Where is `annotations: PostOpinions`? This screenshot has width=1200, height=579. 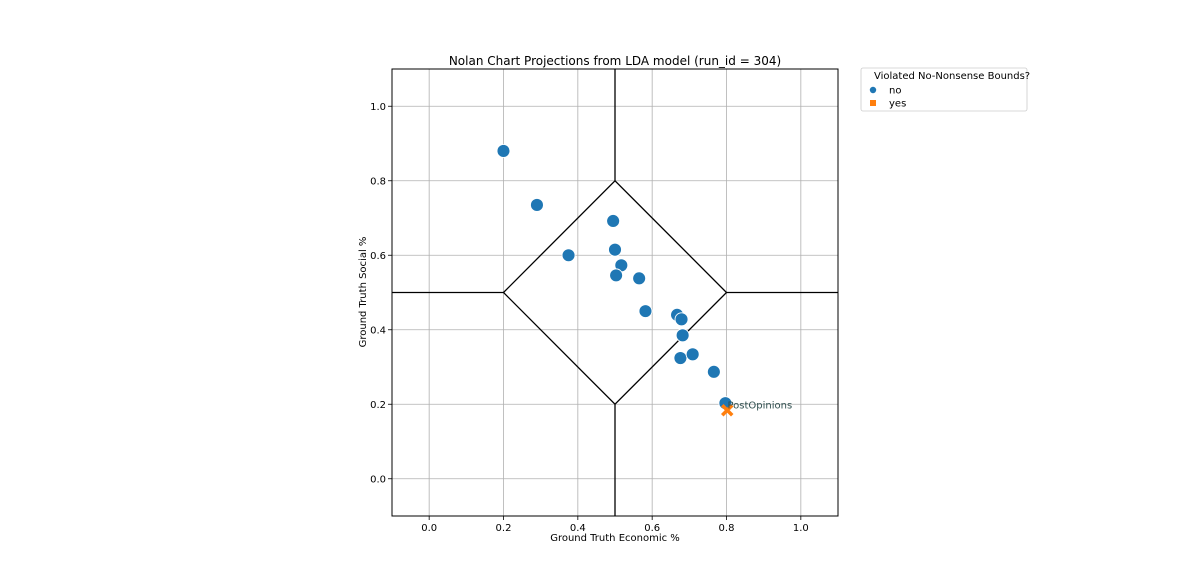 annotations: PostOpinions is located at coordinates (760, 405).